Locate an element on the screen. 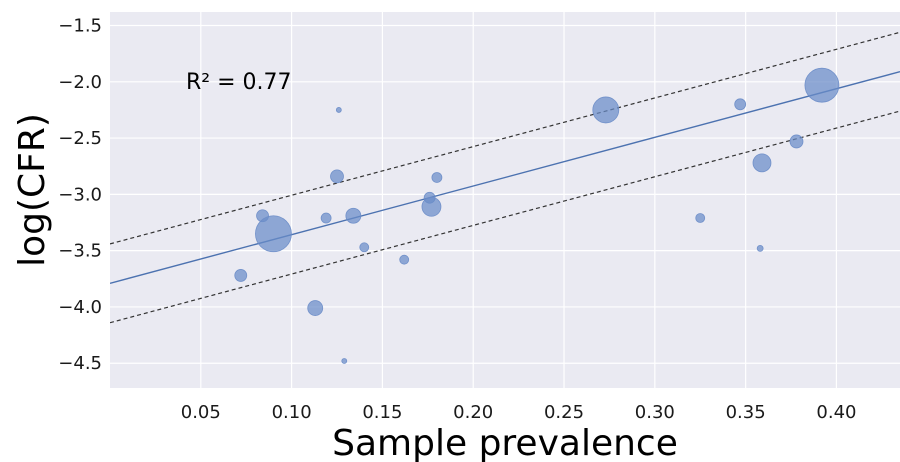  y-tick-label: −3.0 is located at coordinates (80, 194).